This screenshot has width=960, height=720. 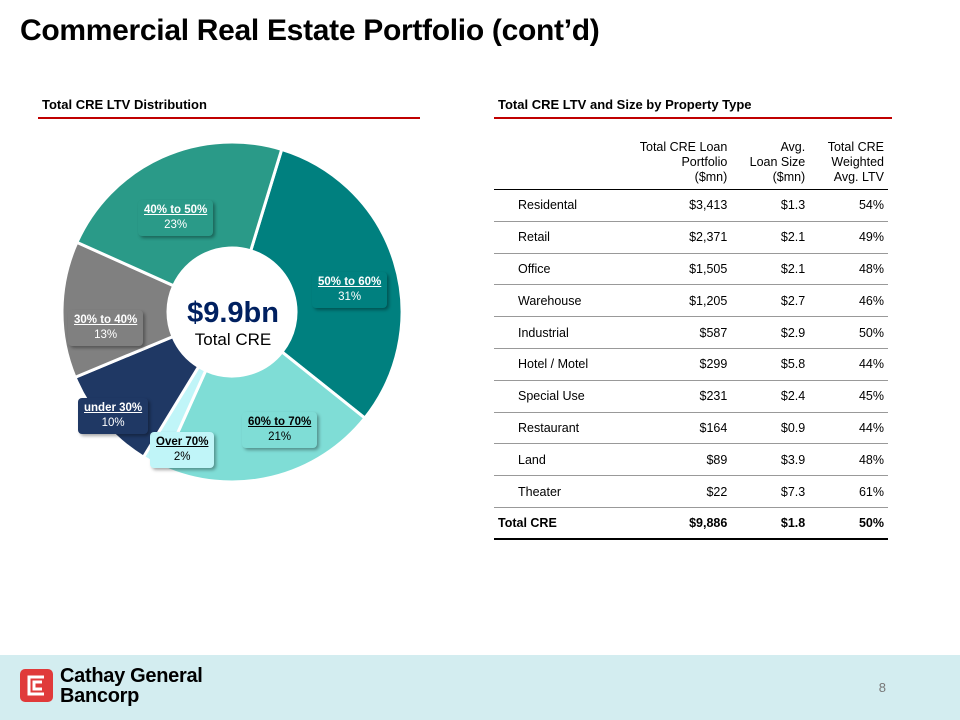 I want to click on column-header-line: Loan Size, so click(x=777, y=162).